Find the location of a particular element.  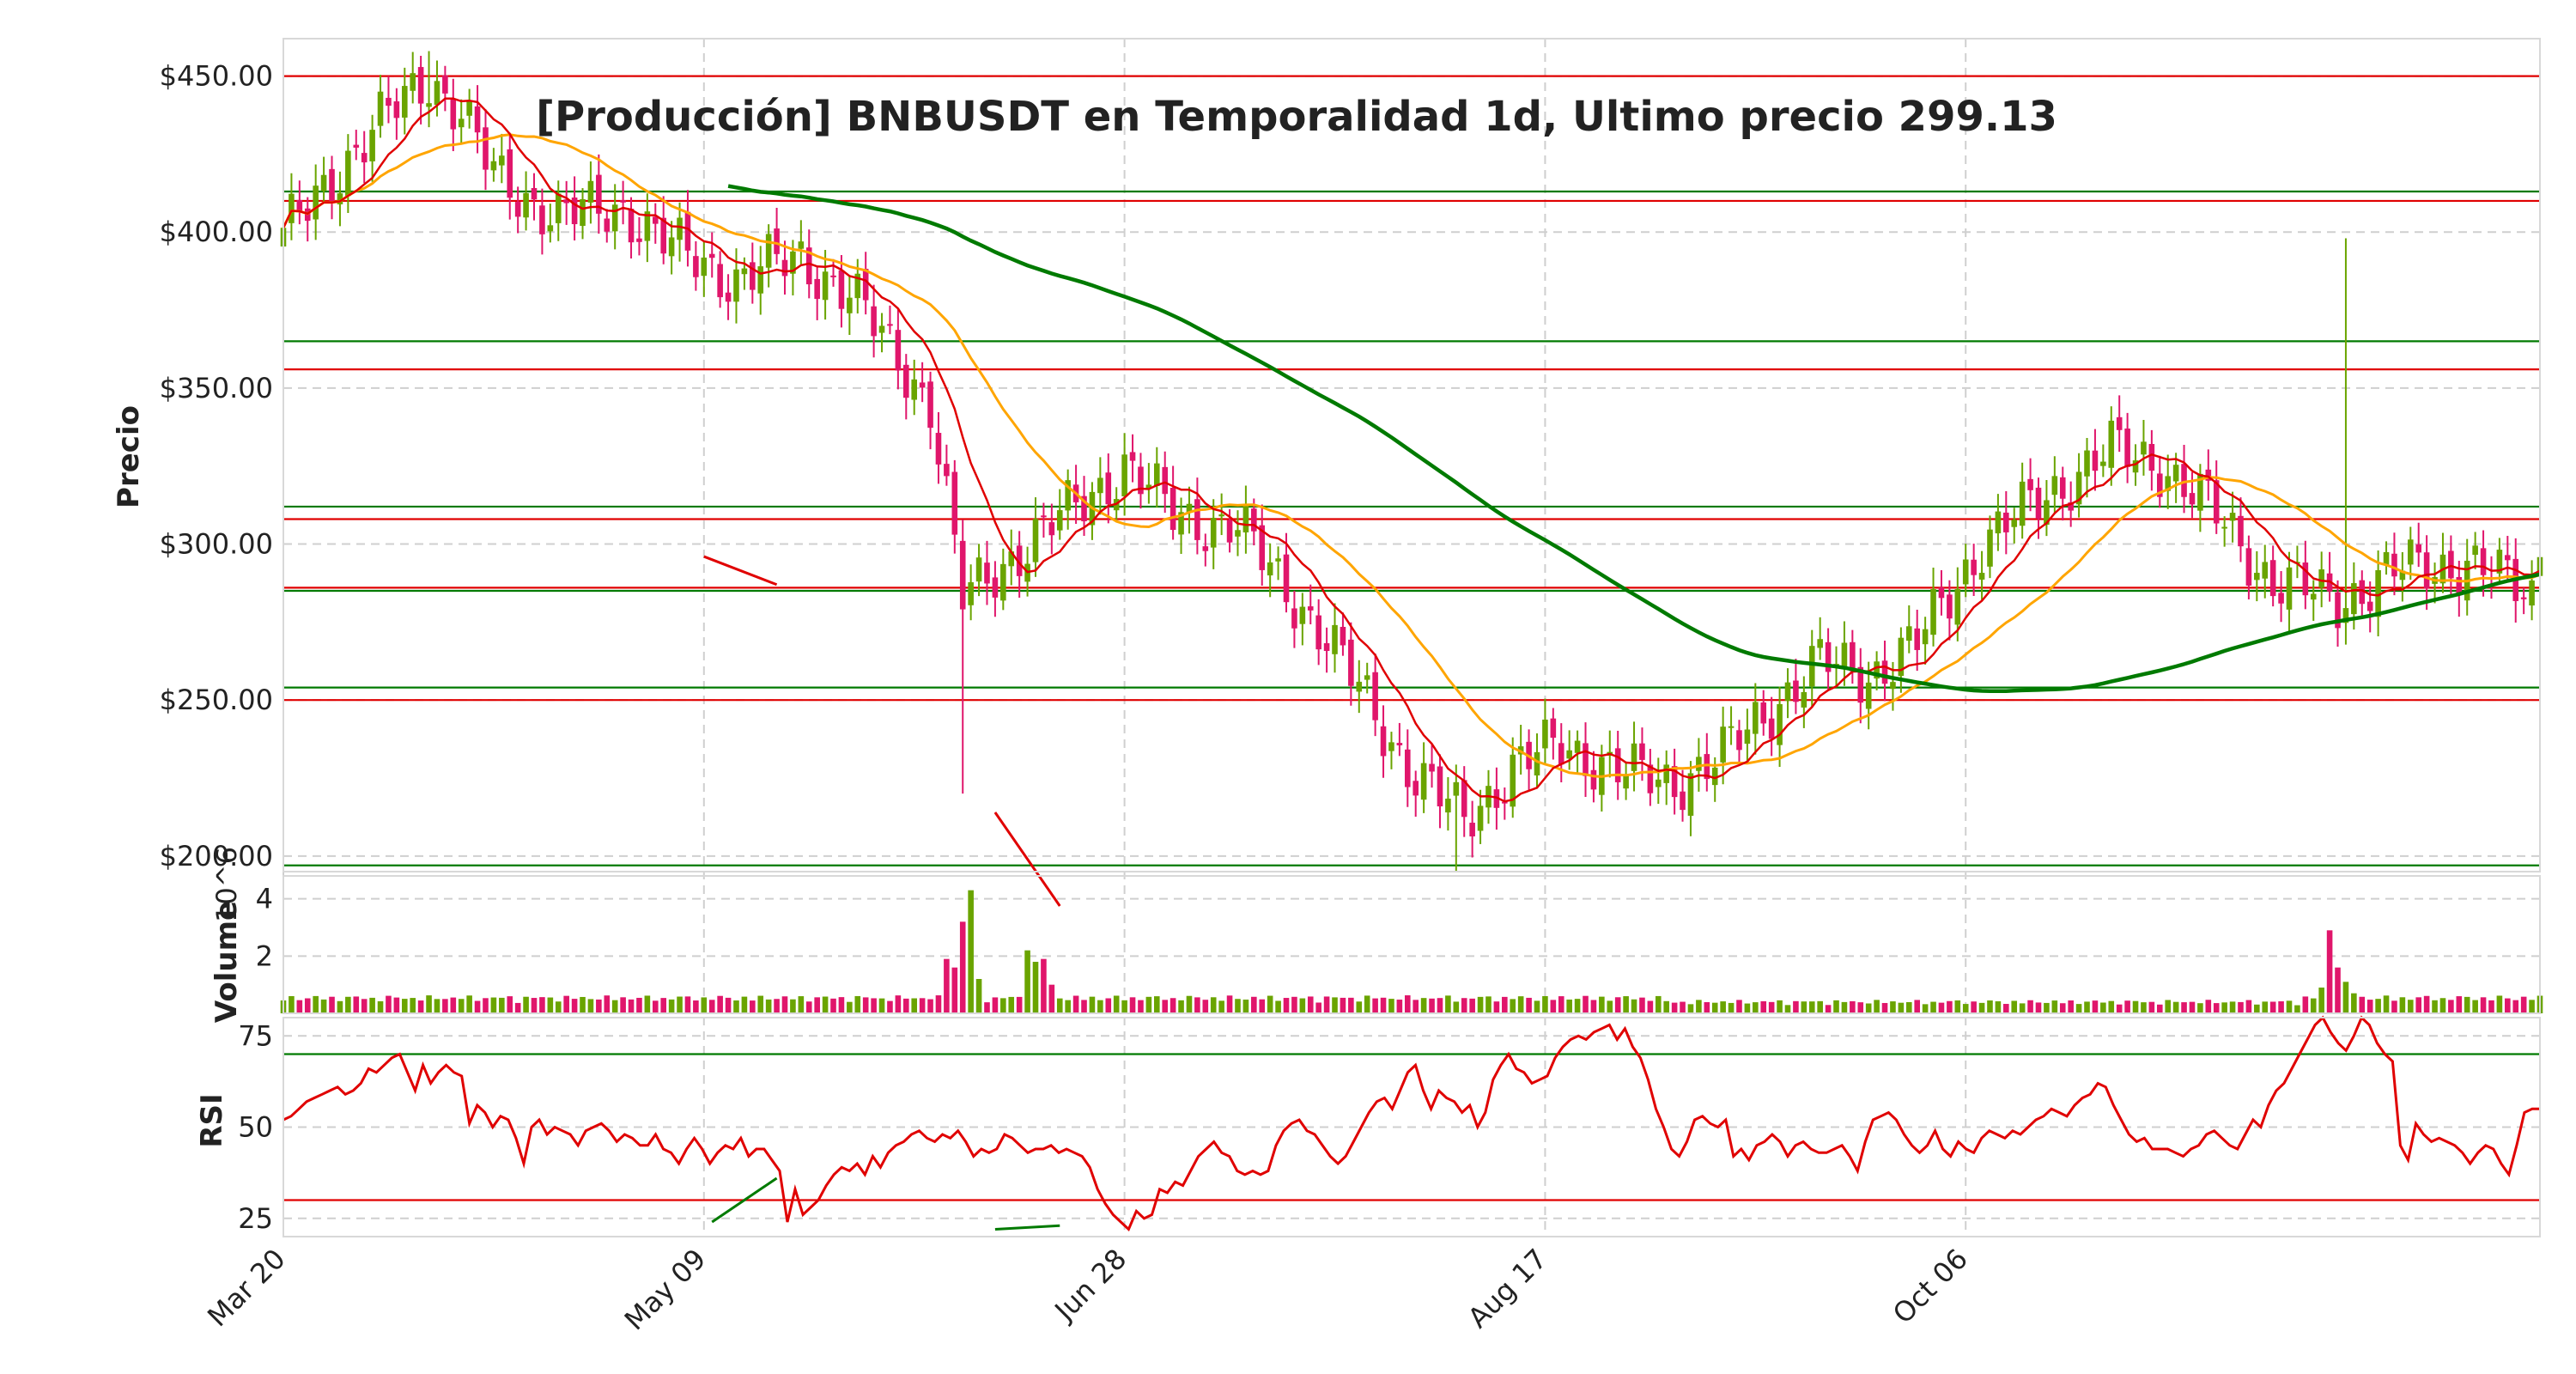

price-trendline is located at coordinates (740, 571).